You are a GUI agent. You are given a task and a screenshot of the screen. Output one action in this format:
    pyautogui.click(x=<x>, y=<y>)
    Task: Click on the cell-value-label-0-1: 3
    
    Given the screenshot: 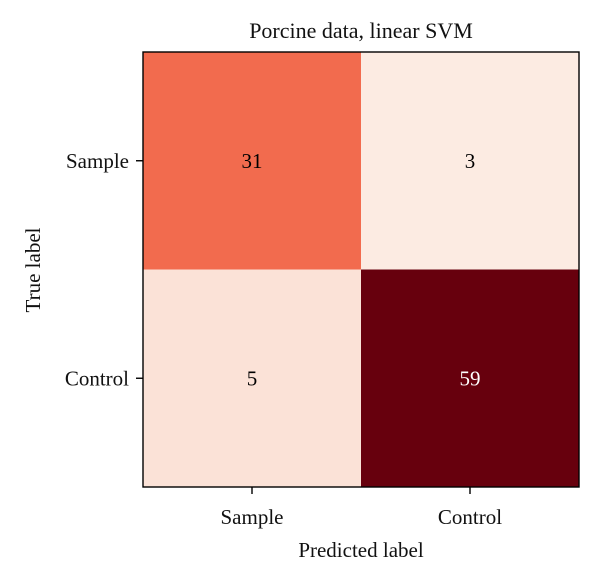 What is the action you would take?
    pyautogui.click(x=470, y=161)
    